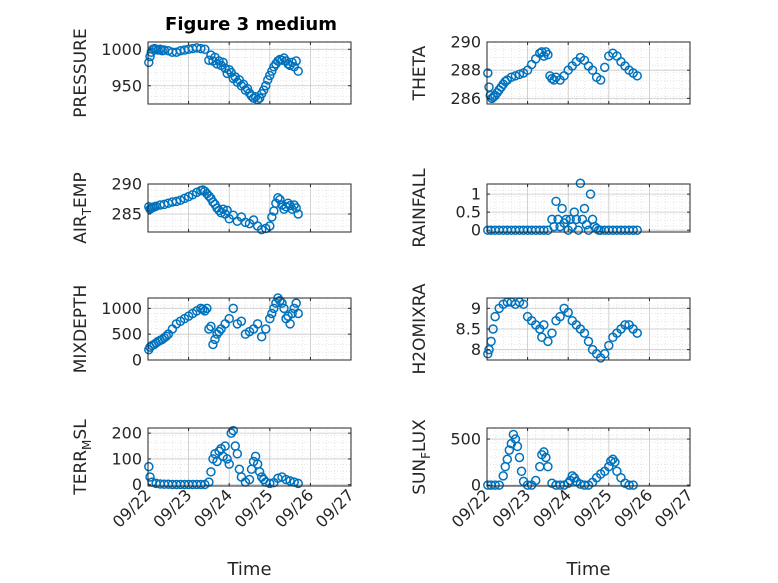  Describe the element at coordinates (420, 328) in the screenshot. I see `y-axis-label: H2OMIXRA` at that location.